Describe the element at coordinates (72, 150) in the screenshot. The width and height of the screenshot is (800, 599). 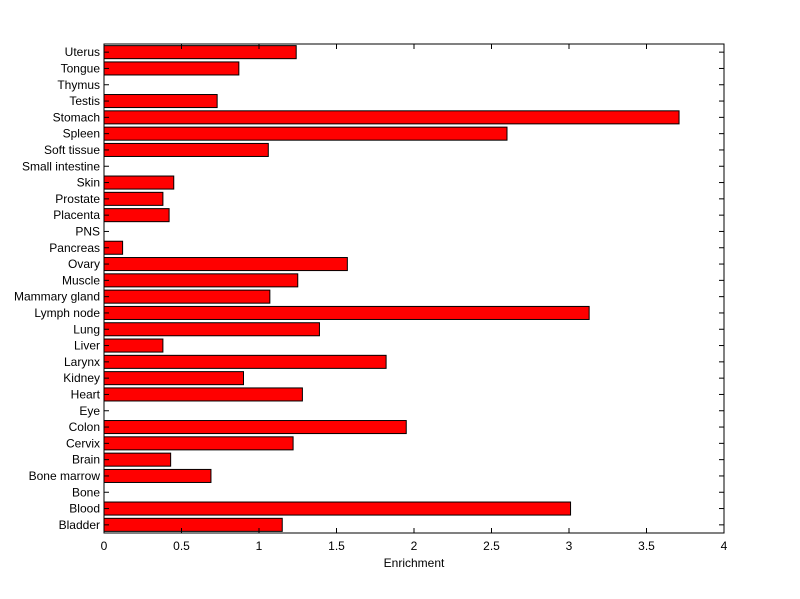
I see `y-tick-label-soft-tissue: Soft tissue` at that location.